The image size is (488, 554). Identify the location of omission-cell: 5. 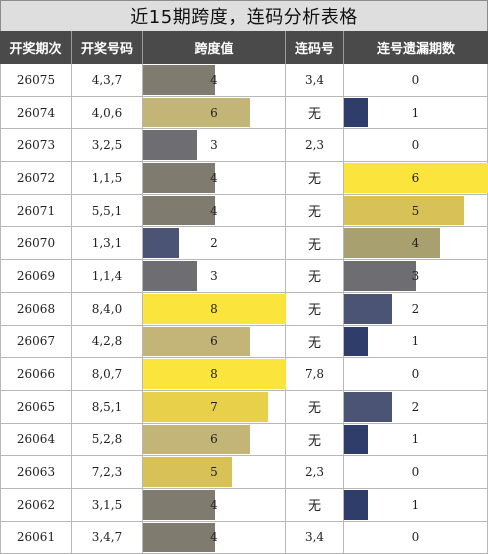
(416, 211).